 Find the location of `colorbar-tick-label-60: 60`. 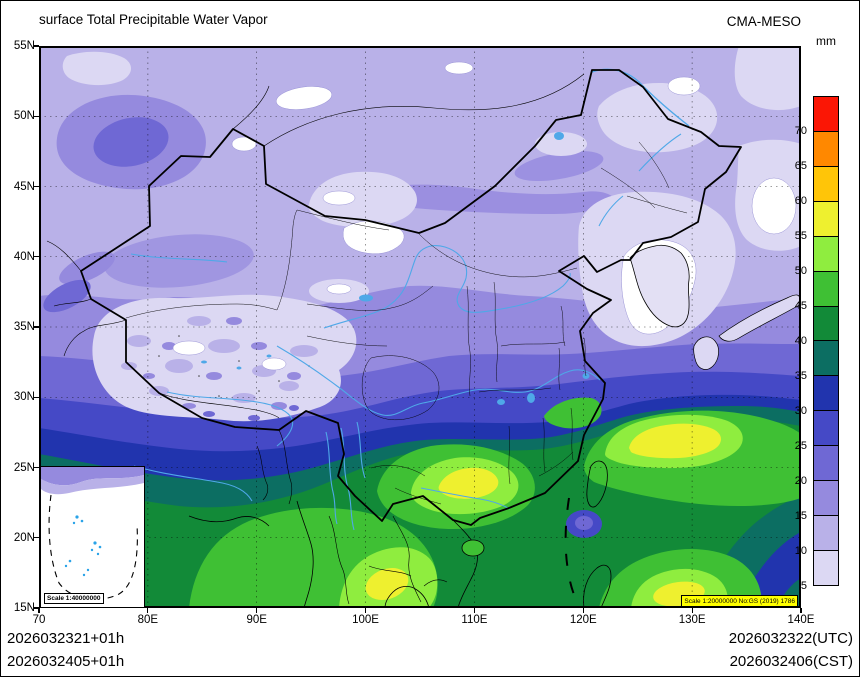

colorbar-tick-label-60: 60 is located at coordinates (800, 200).